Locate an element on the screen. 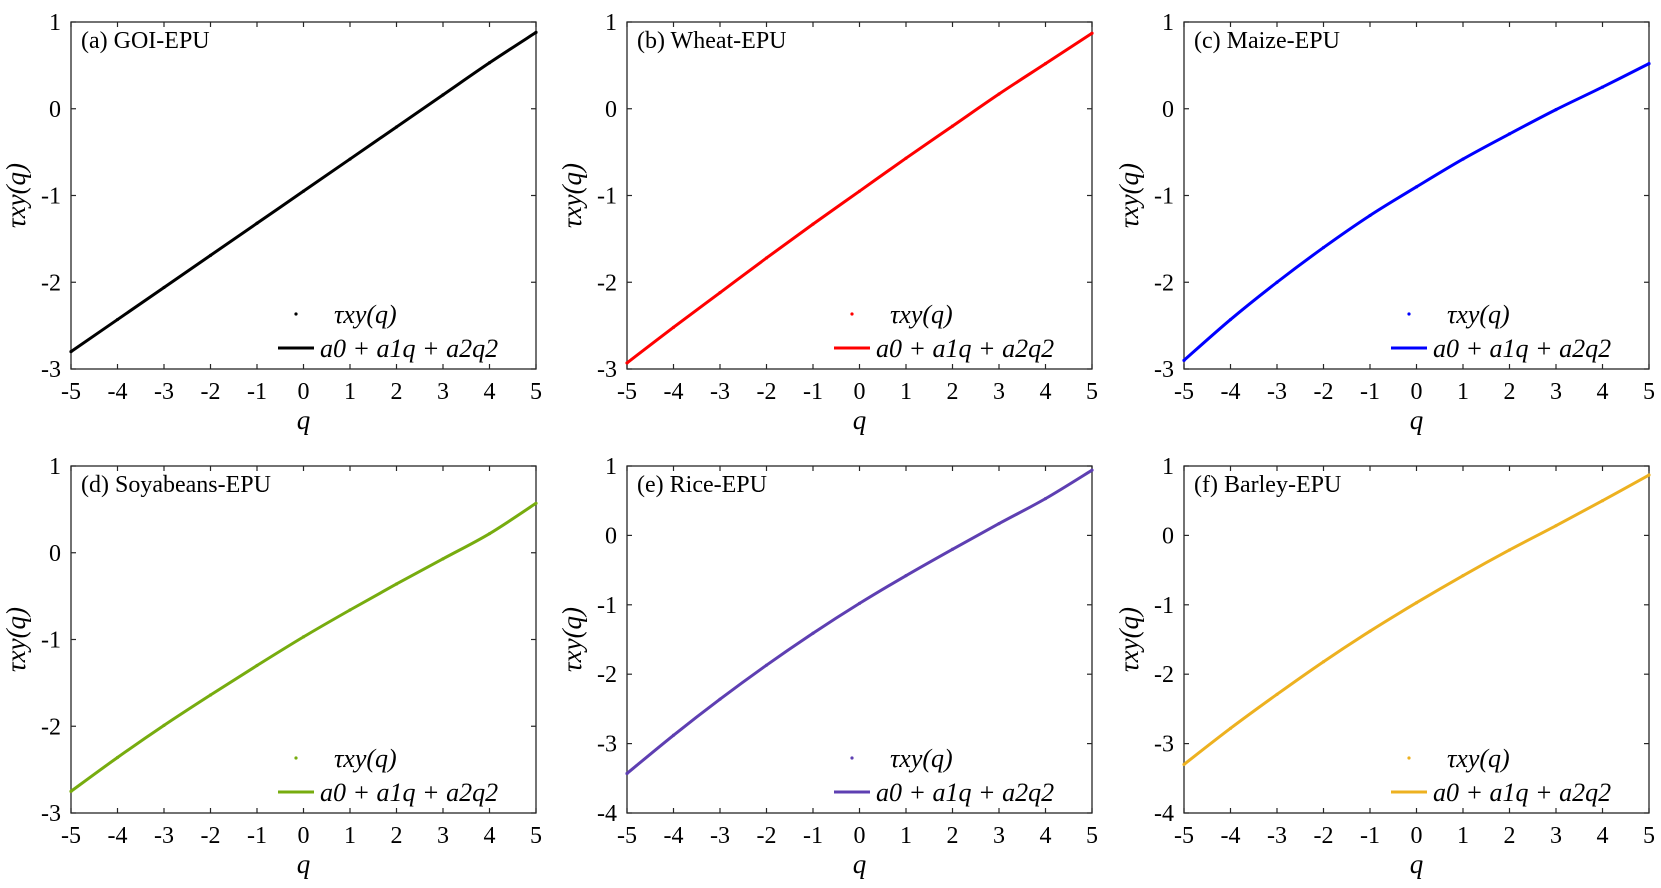  panel-title: (d) Soyabeans-EPU is located at coordinates (176, 485).